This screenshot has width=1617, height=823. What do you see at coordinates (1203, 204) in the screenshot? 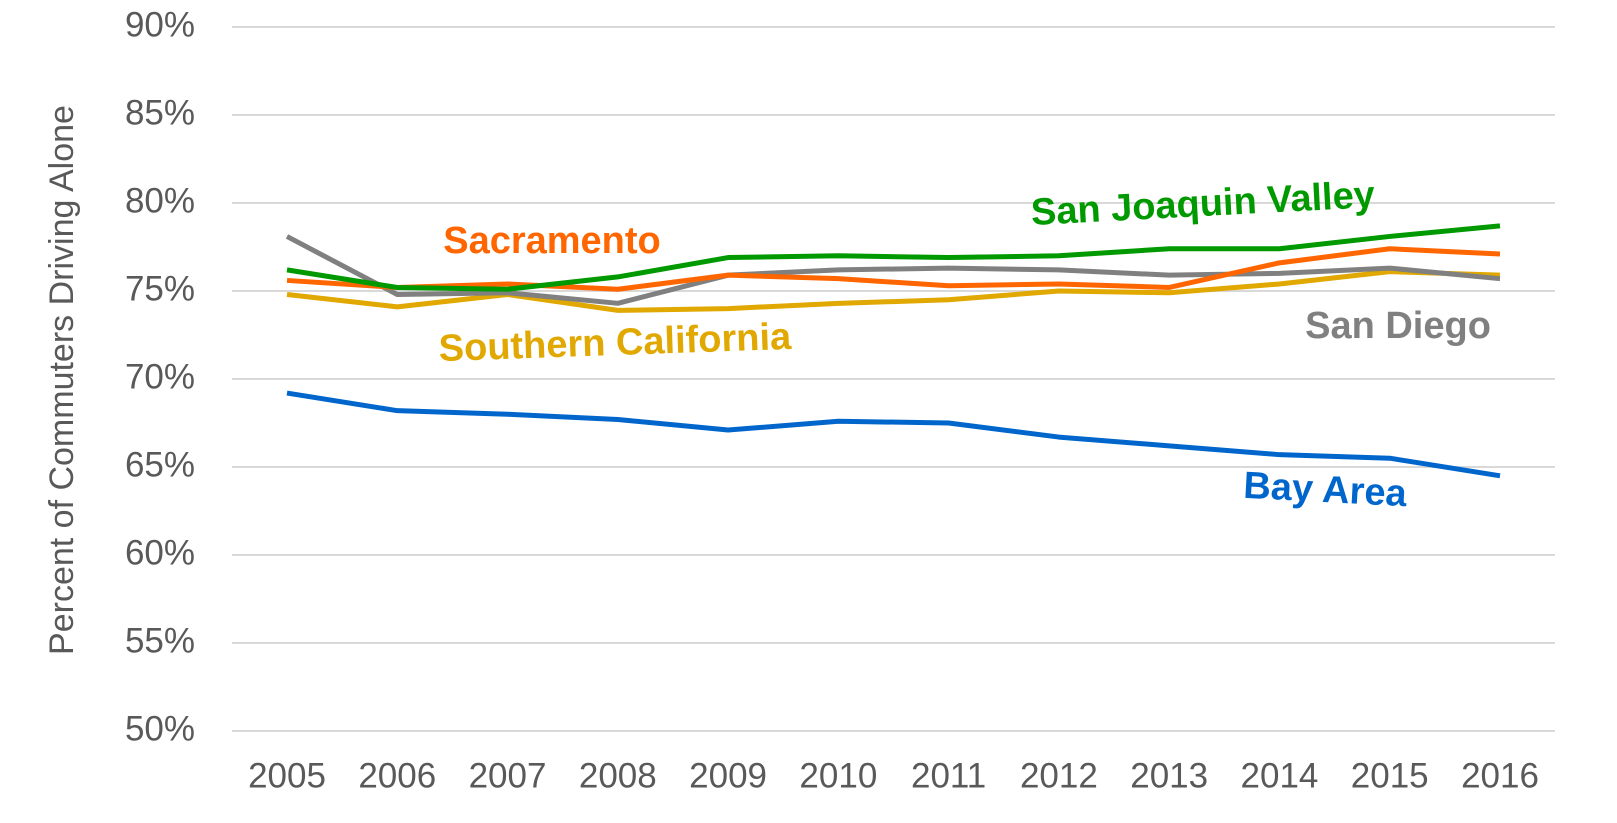
I see `series-label: San Joaquin Valley` at bounding box center [1203, 204].